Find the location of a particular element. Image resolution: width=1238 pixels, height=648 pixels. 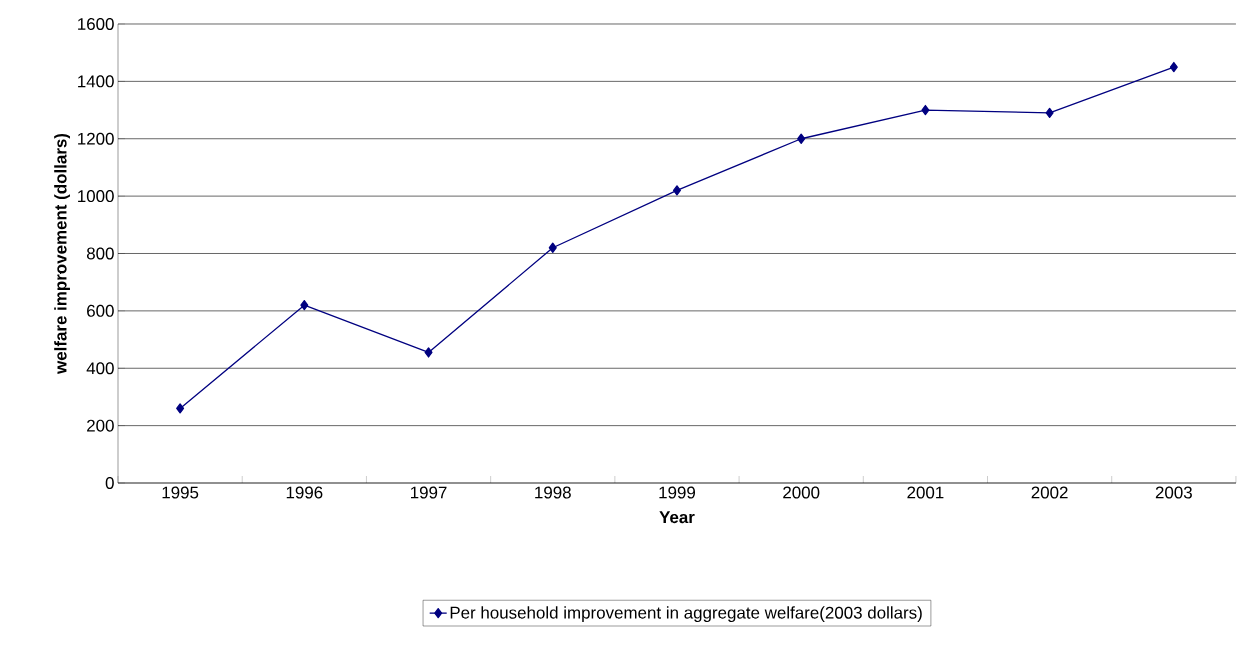

y-tick-label: 1000 is located at coordinates (96, 196).